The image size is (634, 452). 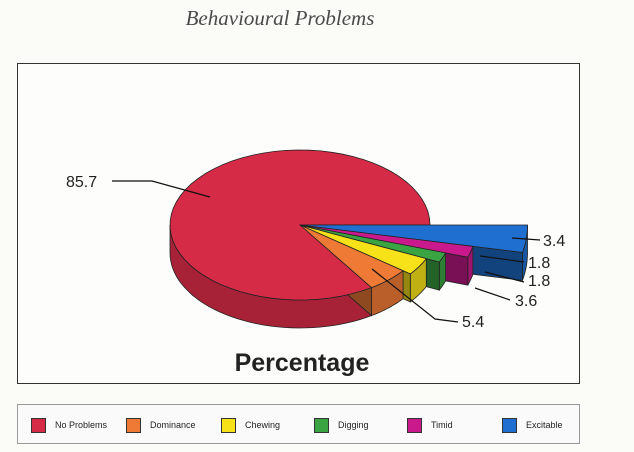 I want to click on legend-item-excitable: Excitable, so click(x=532, y=425).